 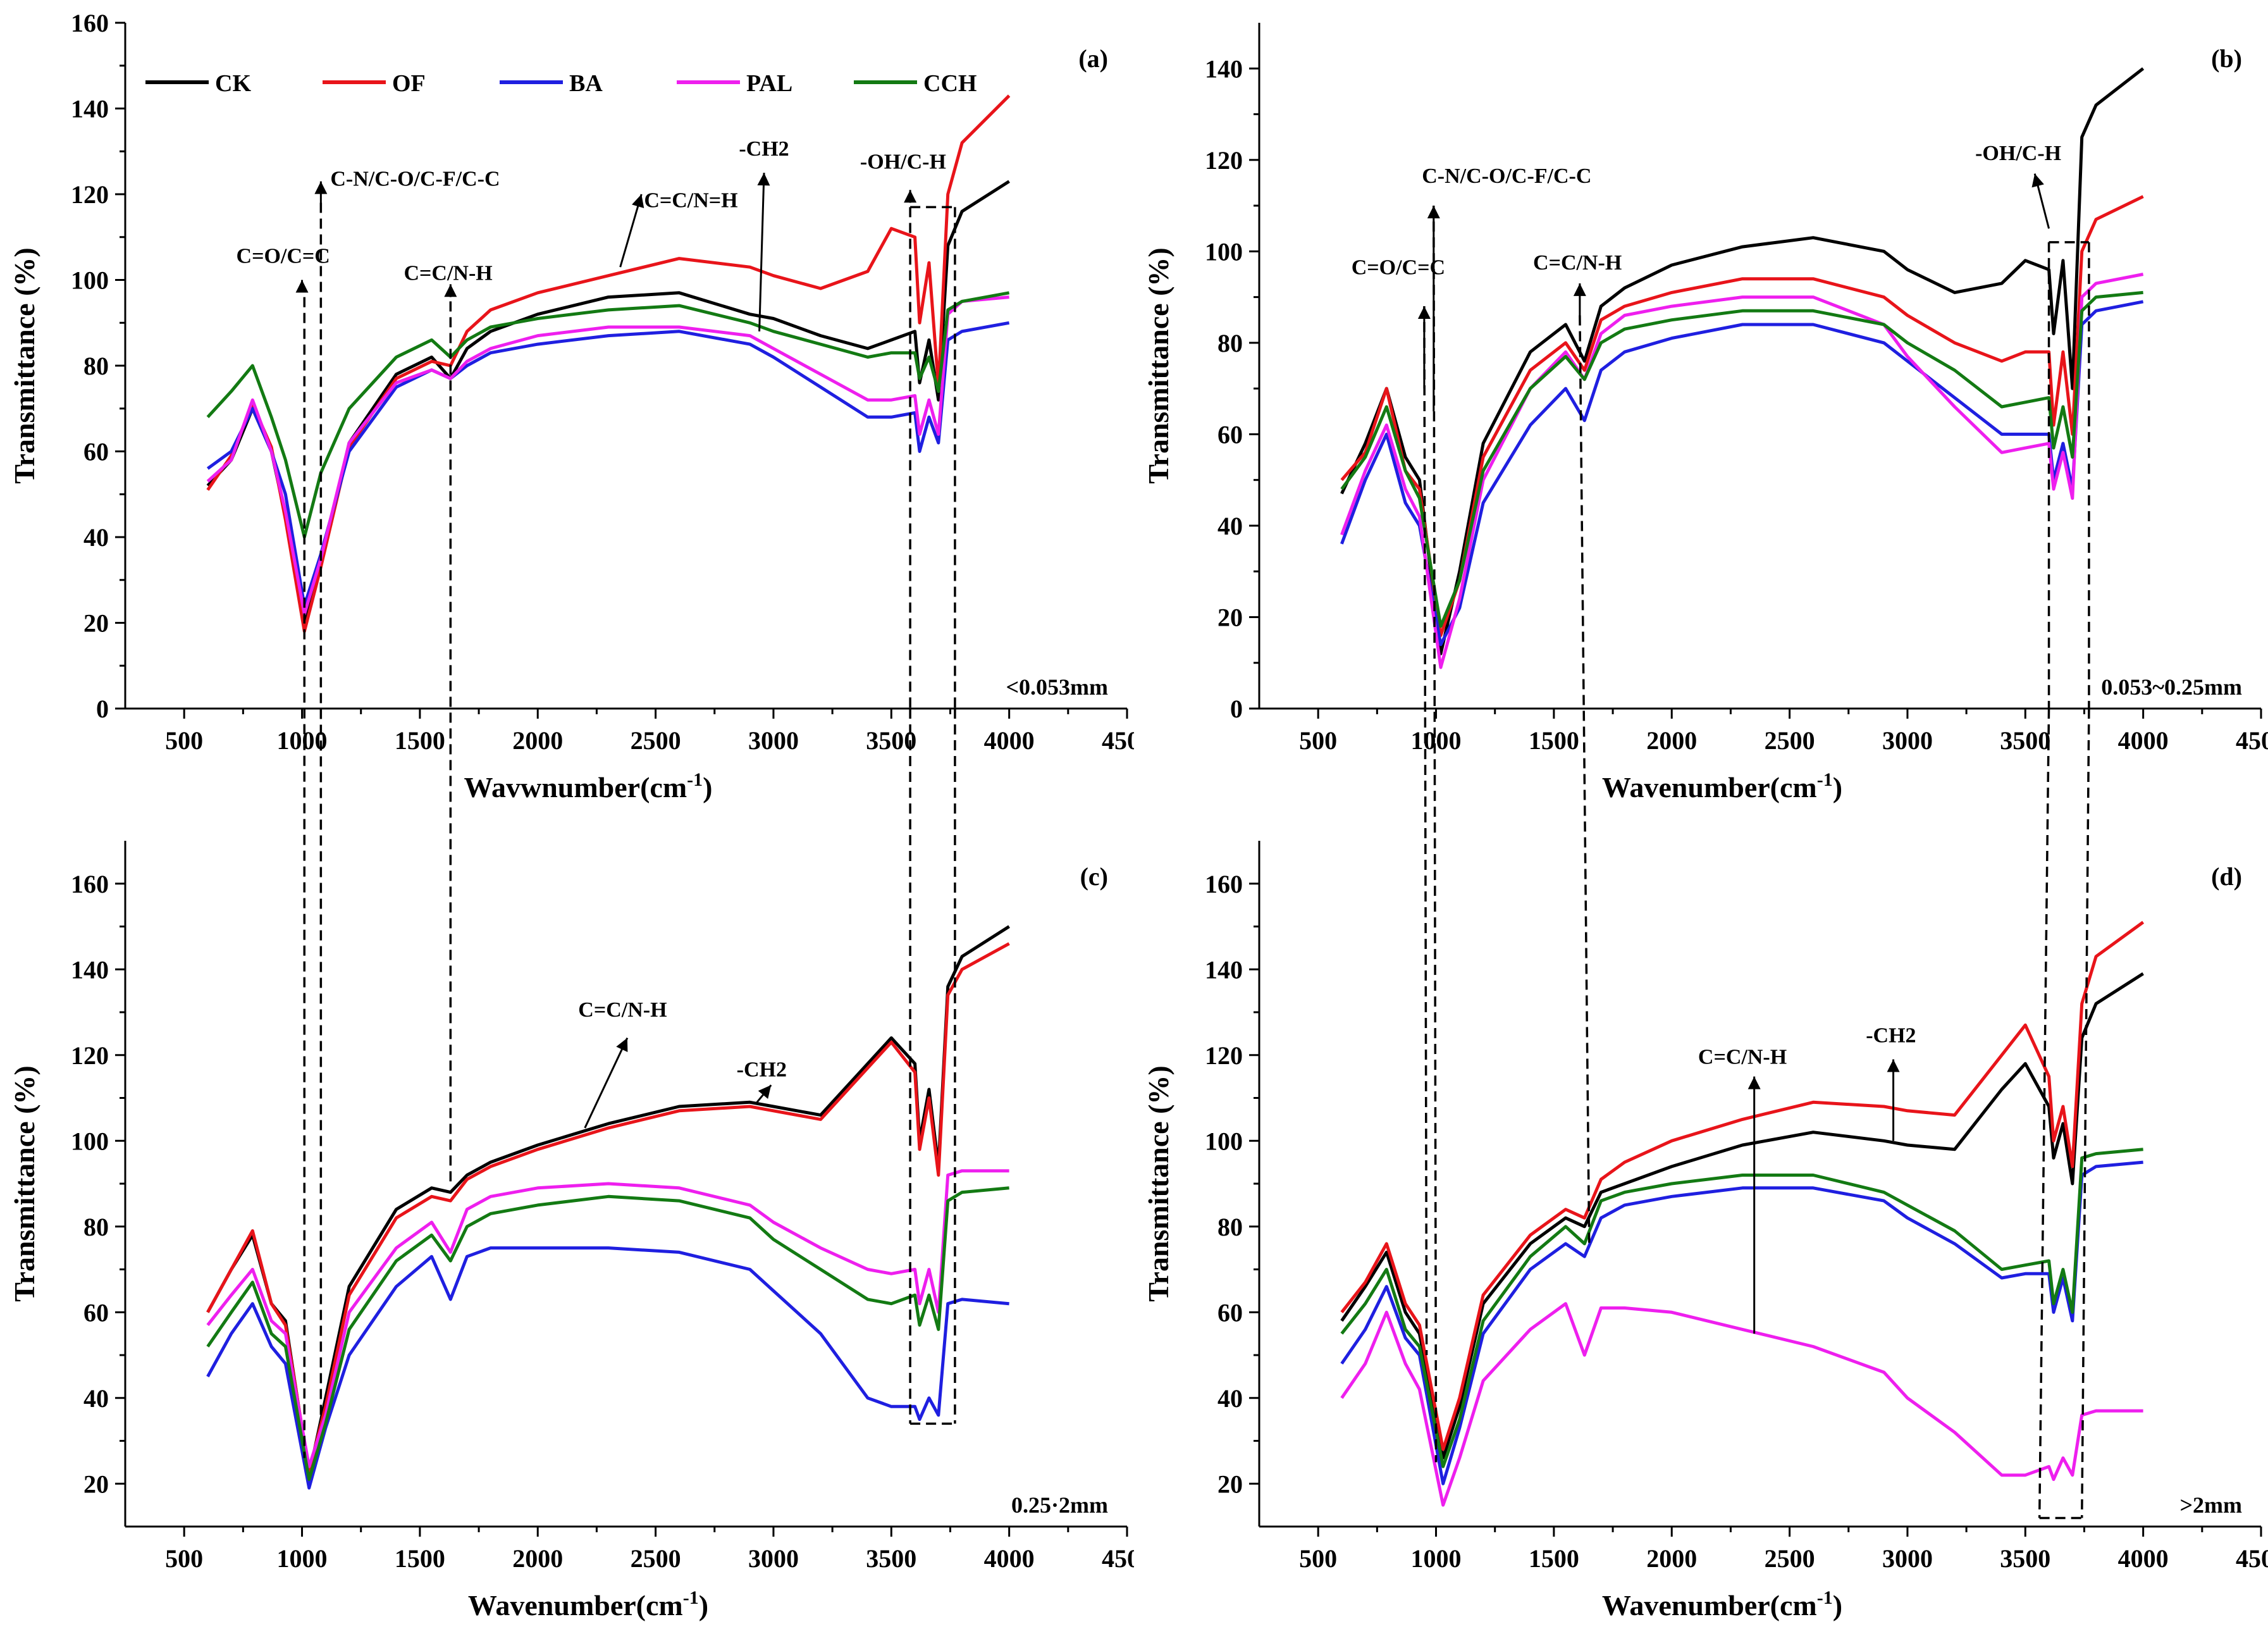 What do you see at coordinates (762, 252) in the screenshot?
I see `annotation-arrow` at bounding box center [762, 252].